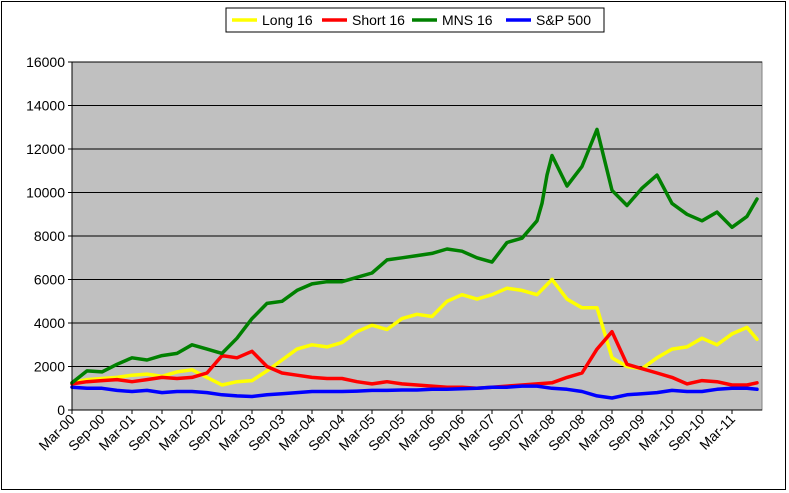 The width and height of the screenshot is (789, 493). I want to click on legend: Long 16 Short 16 MNS 16 S&P 500, so click(415, 20).